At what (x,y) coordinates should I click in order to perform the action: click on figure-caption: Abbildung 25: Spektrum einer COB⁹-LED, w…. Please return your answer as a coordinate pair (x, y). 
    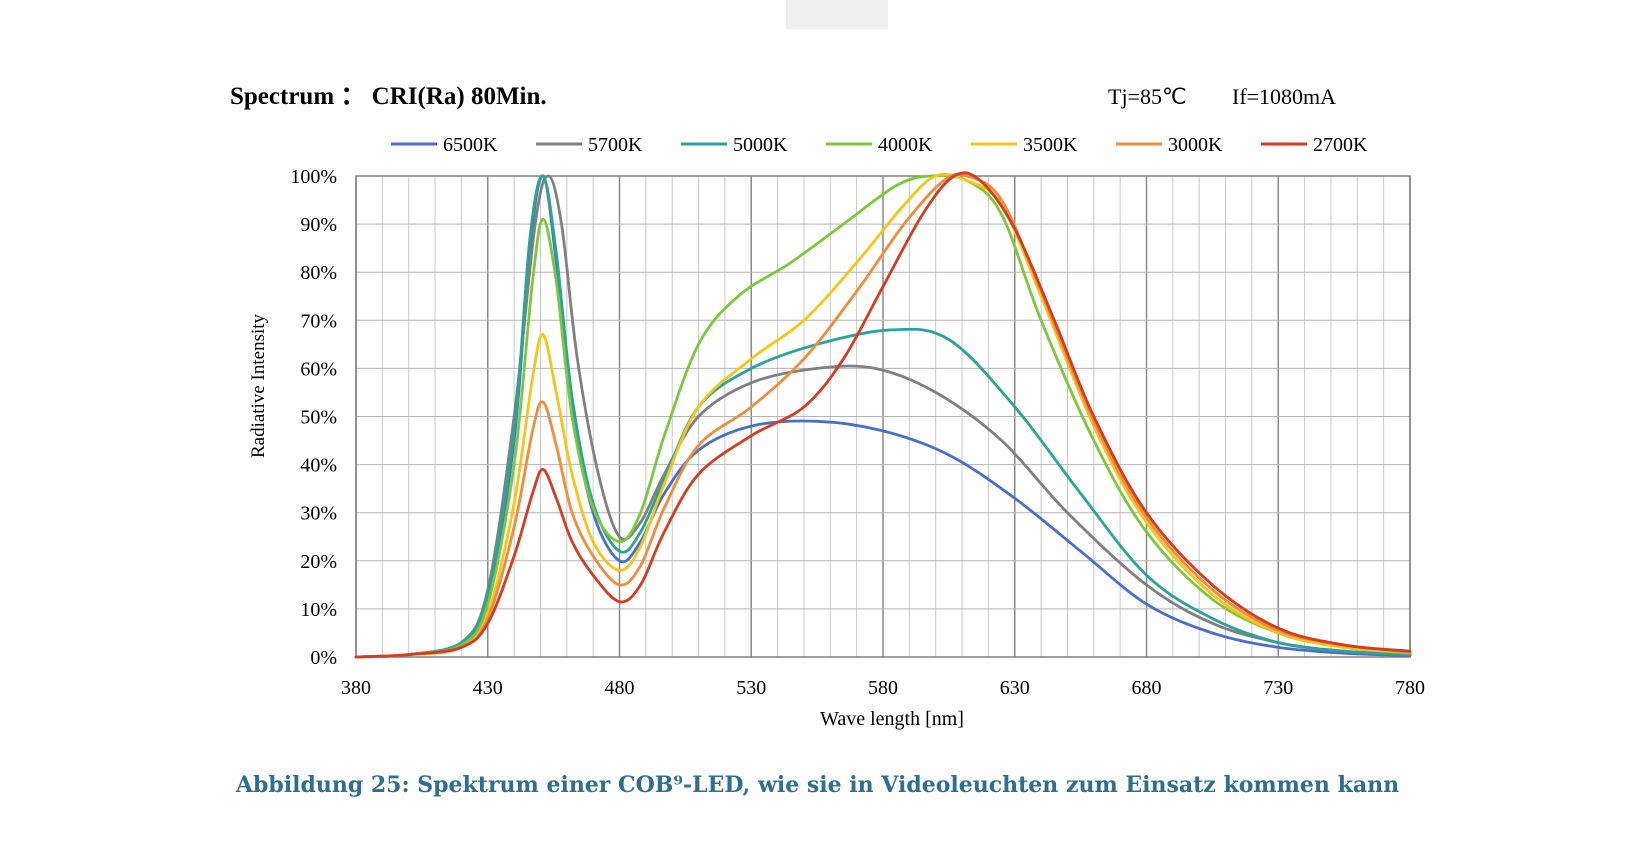
    Looking at the image, I should click on (817, 785).